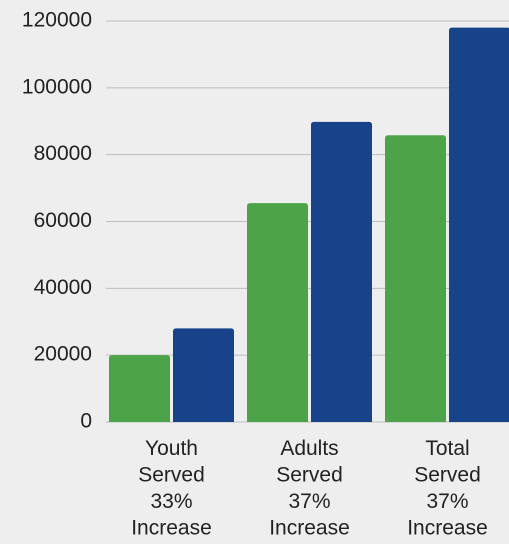 The image size is (509, 544). What do you see at coordinates (171, 501) in the screenshot?
I see `category-label-line: 33%` at bounding box center [171, 501].